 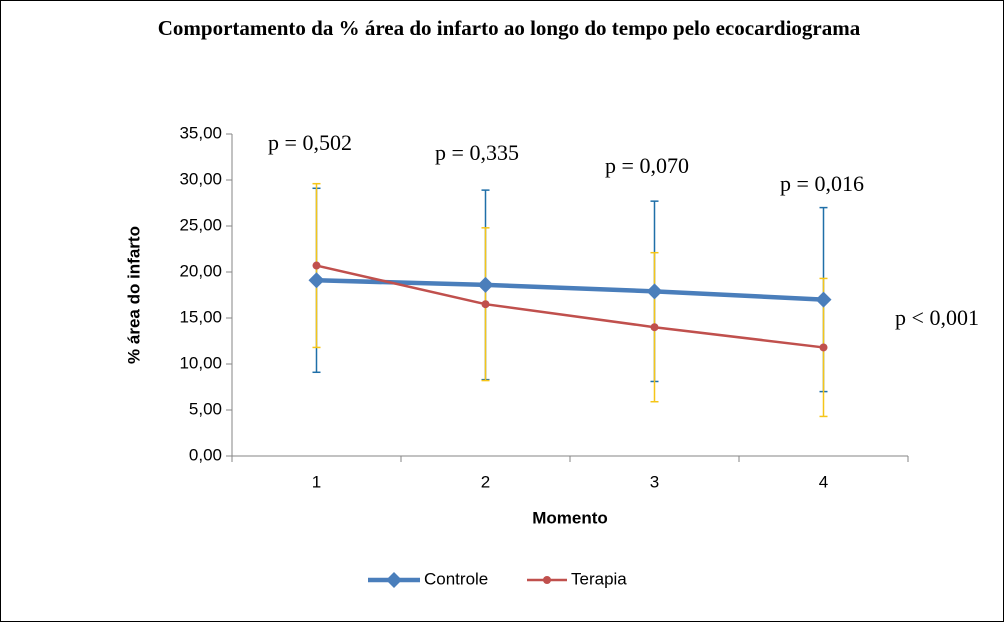 What do you see at coordinates (205, 408) in the screenshot?
I see `y-tick-label: 5,00` at bounding box center [205, 408].